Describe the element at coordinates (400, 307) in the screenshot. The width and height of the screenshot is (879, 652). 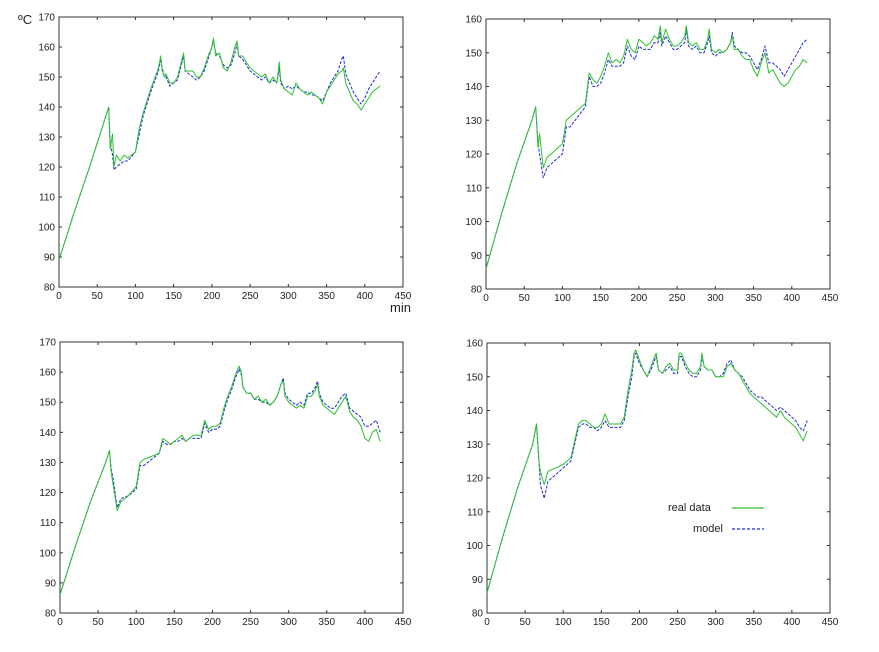
I see `x-unit-label: min` at that location.